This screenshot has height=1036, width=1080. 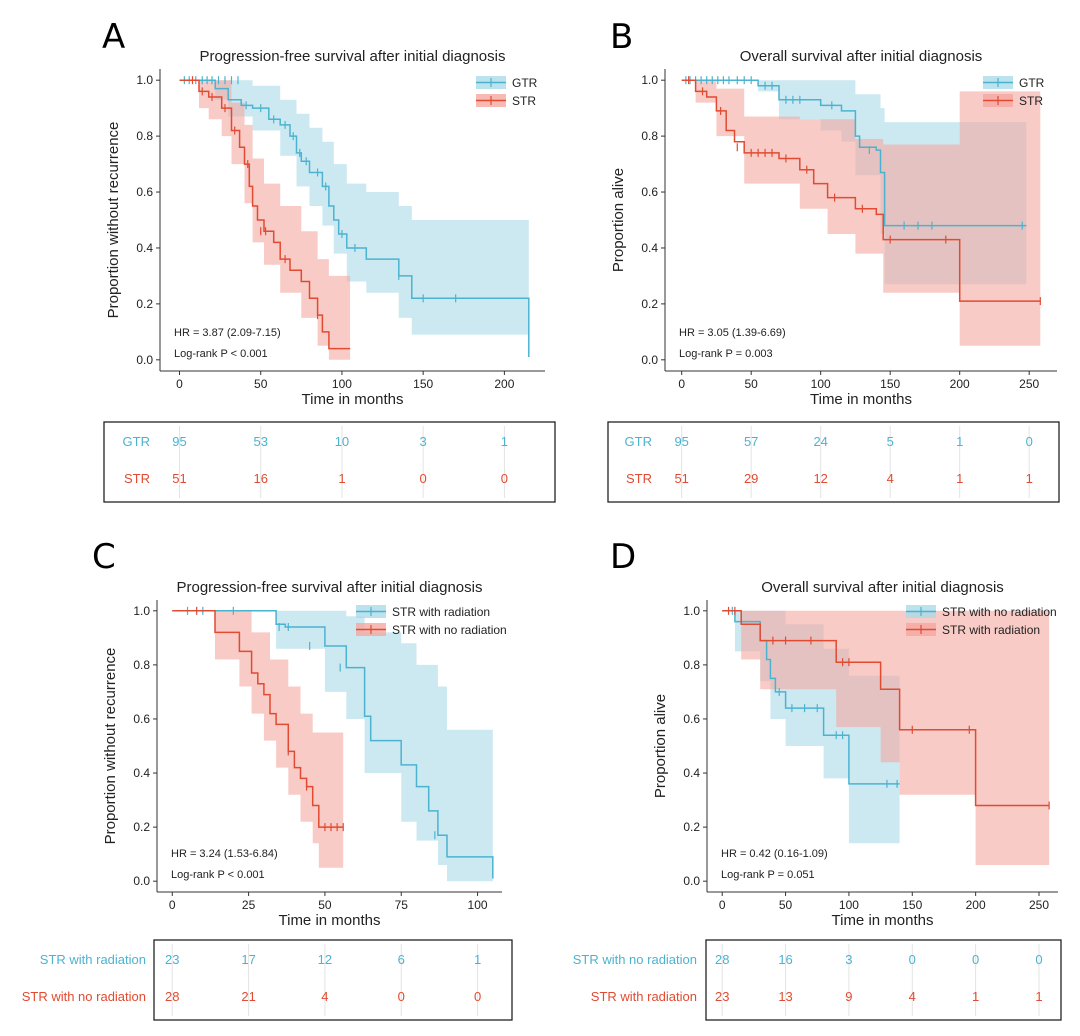 I want to click on risk-count: 17, so click(x=248, y=959).